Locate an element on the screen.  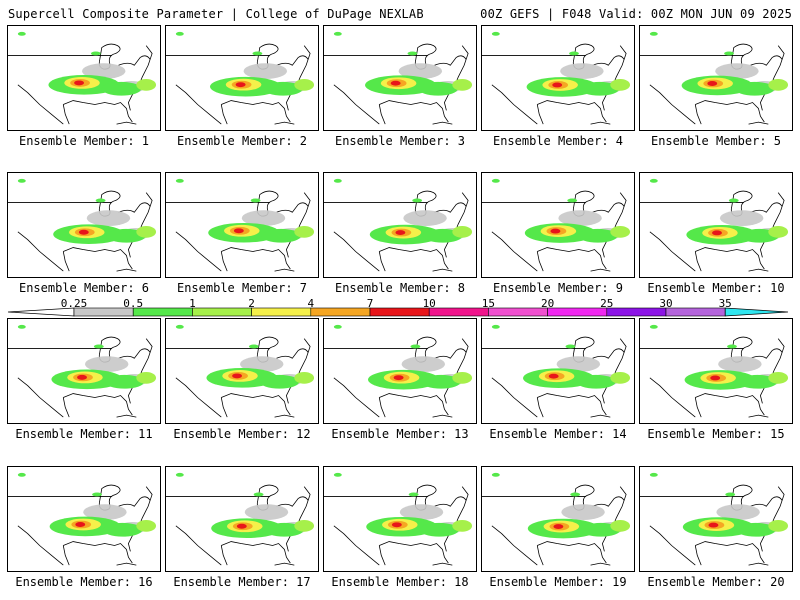
ensemble-member-label: Ensemble Member: 20 is located at coordinates (716, 582).